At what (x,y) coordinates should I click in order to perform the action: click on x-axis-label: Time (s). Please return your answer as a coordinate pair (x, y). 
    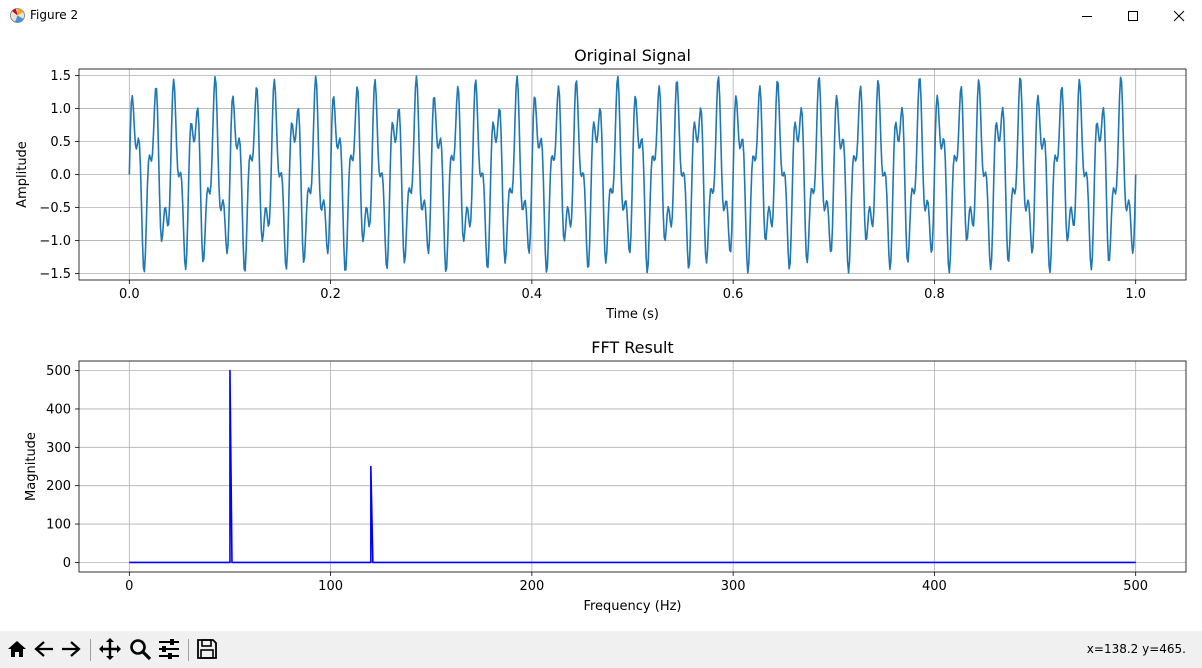
    Looking at the image, I should click on (632, 314).